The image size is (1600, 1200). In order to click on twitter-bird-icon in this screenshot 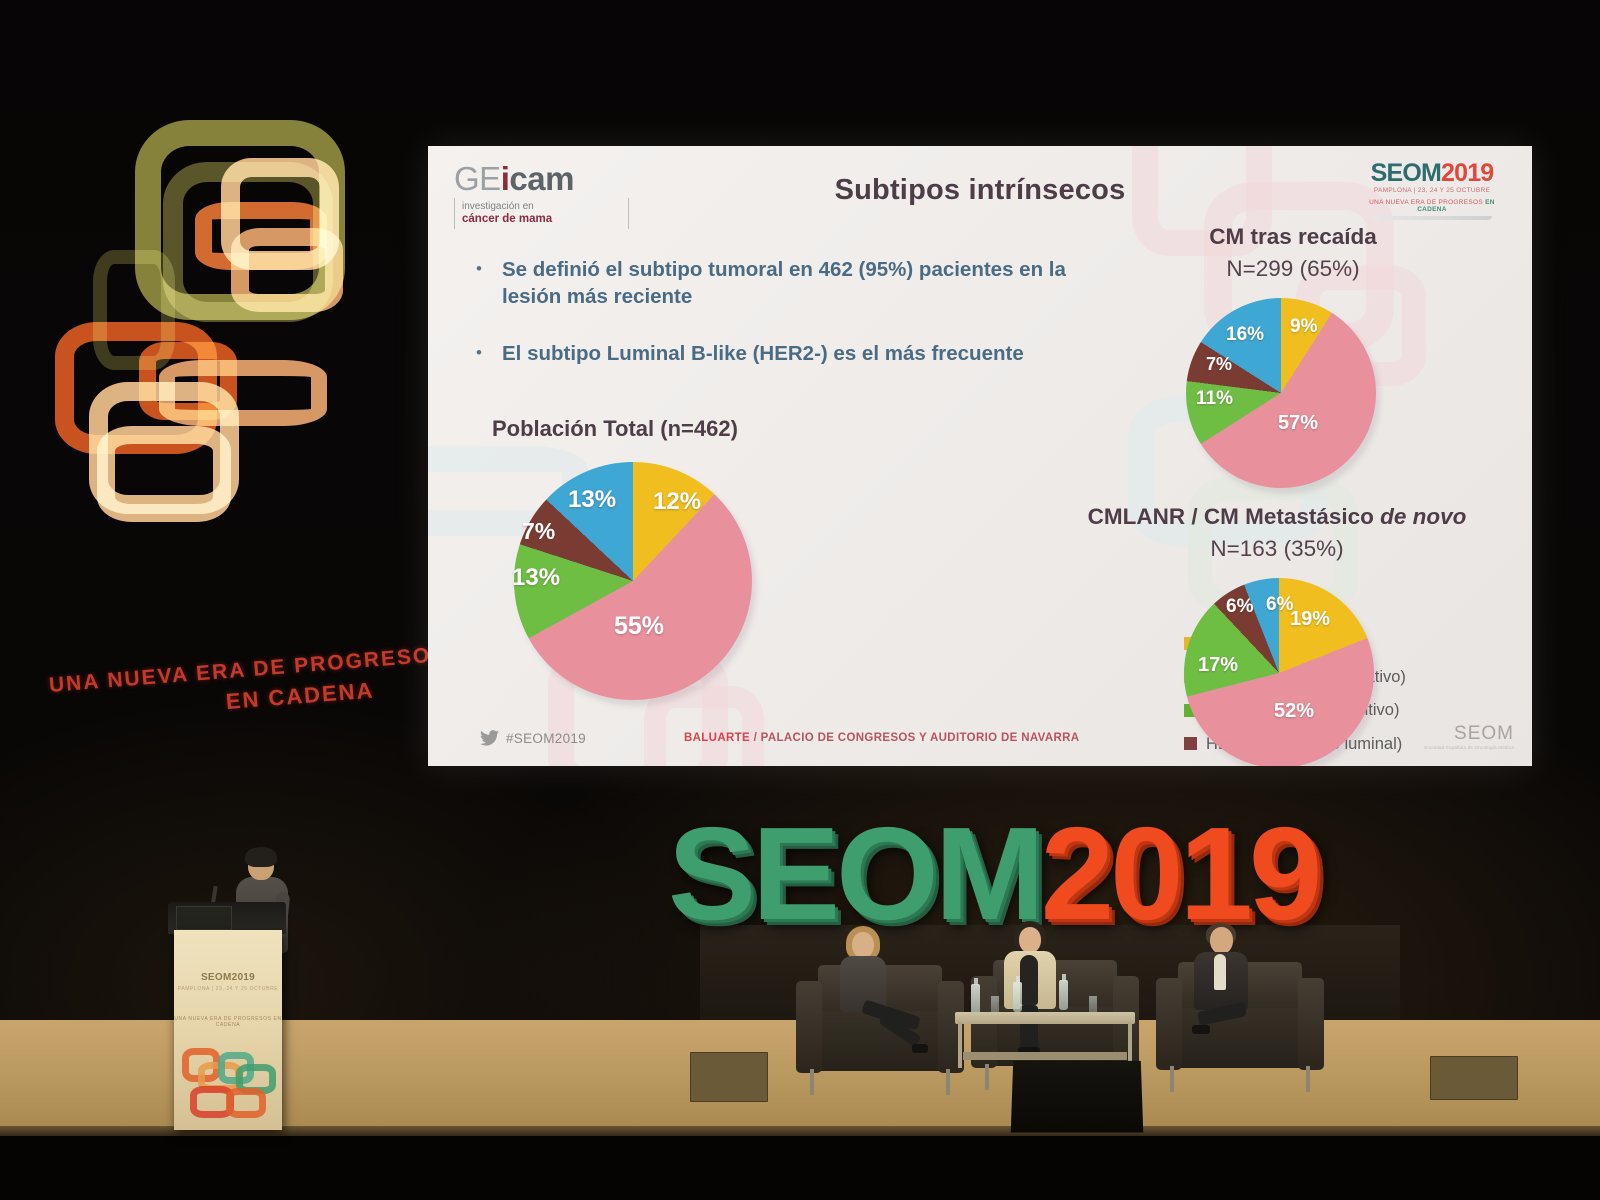, I will do `click(489, 738)`.